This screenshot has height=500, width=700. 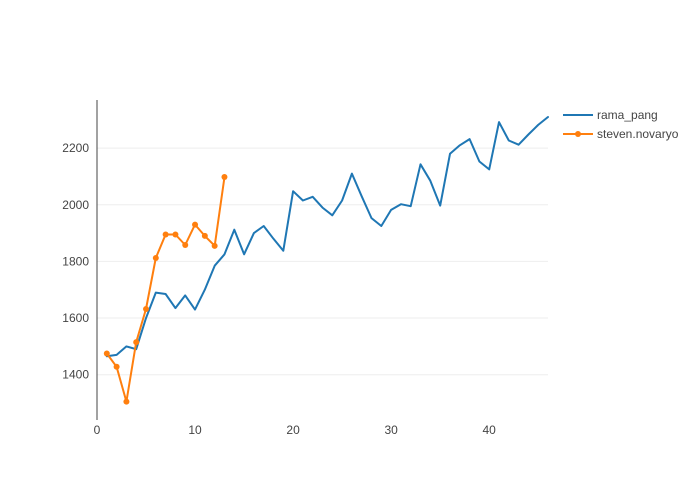 I want to click on legend: rama_pang steven.novaryo, so click(x=621, y=124).